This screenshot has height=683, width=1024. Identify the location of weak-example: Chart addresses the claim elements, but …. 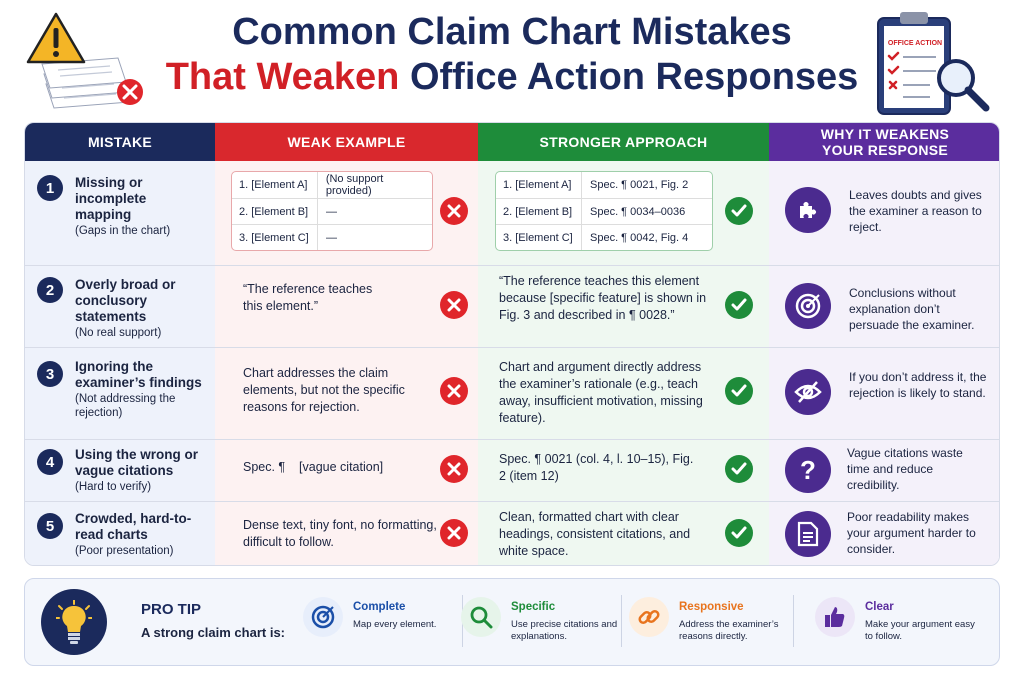
(324, 390).